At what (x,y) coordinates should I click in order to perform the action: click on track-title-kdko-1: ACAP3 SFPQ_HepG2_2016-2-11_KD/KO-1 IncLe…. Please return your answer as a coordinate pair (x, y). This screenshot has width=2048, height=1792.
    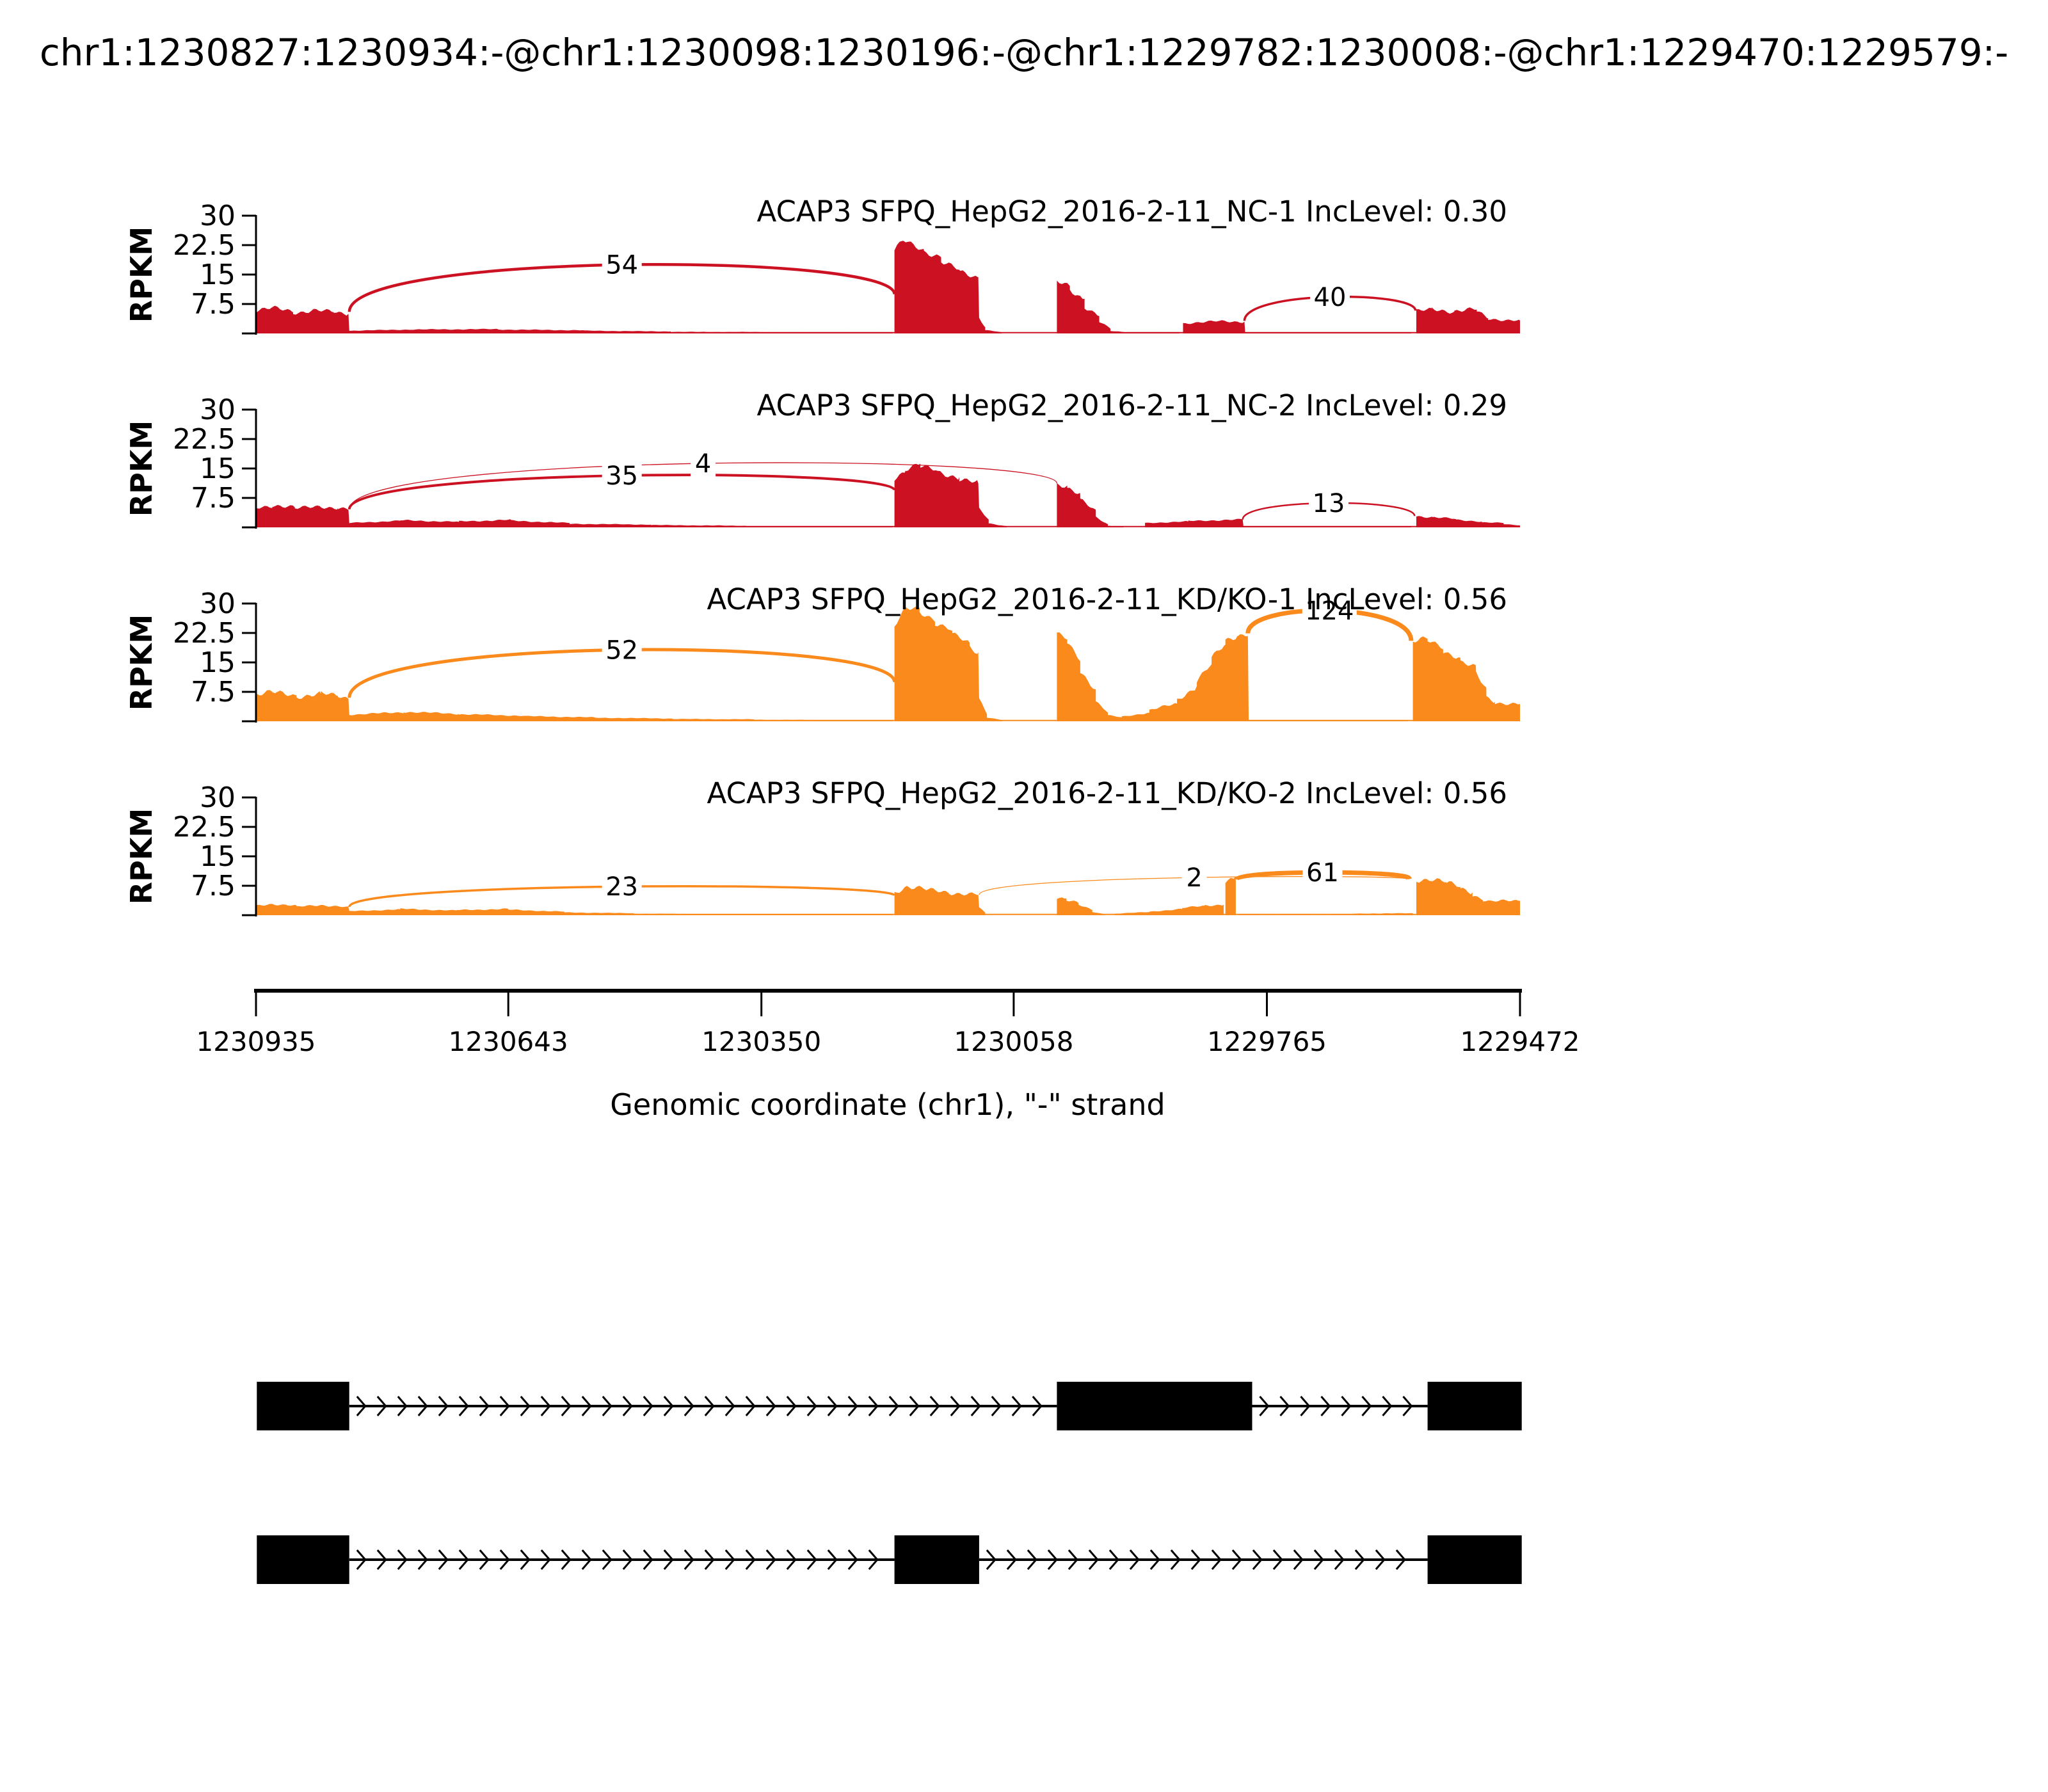
    Looking at the image, I should click on (1107, 599).